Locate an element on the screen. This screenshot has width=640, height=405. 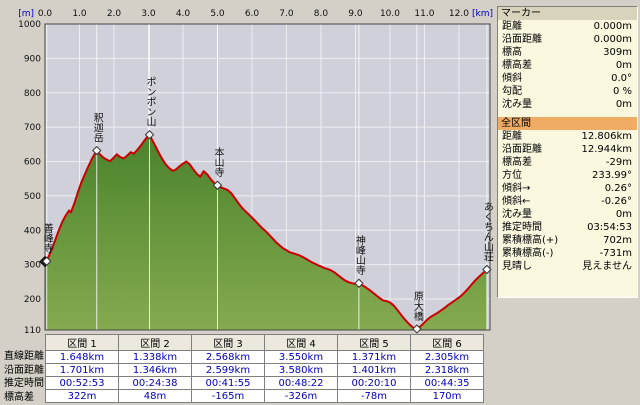
table-row: 322m 48m -165m -326m -78m 170m is located at coordinates (264, 396).